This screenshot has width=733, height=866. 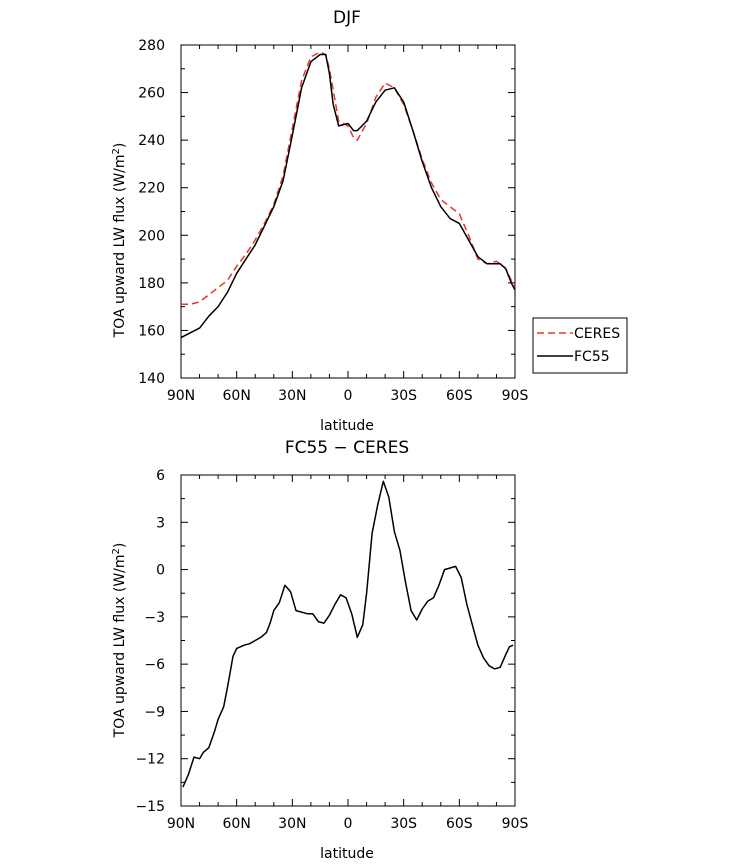 I want to click on y-tick-label: 6, so click(x=160, y=476).